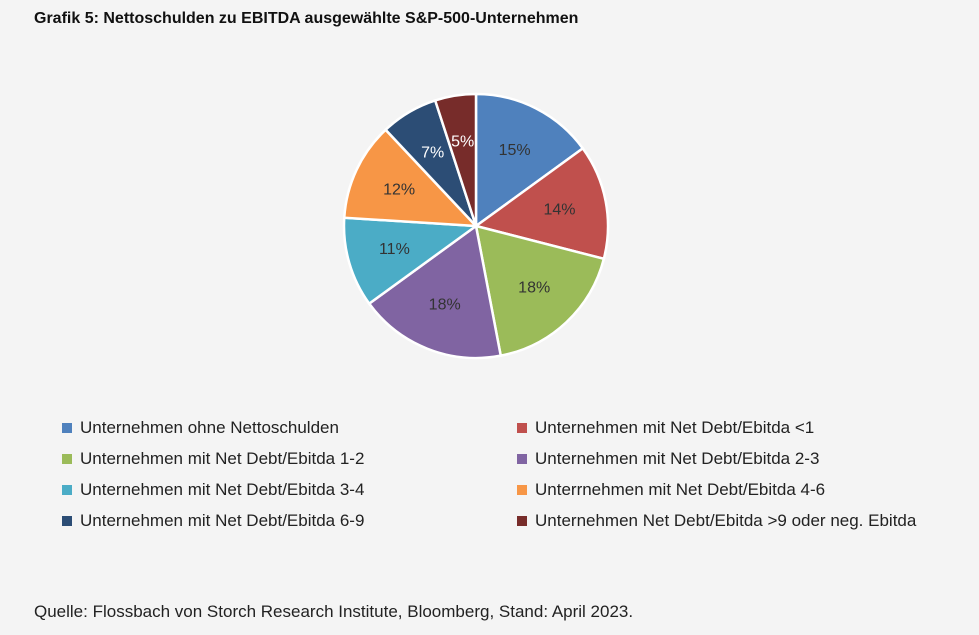 This screenshot has height=635, width=979. Describe the element at coordinates (680, 489) in the screenshot. I see `legend-label: Unterrnehmen mit Net Debt/Ebitda 4-6` at that location.